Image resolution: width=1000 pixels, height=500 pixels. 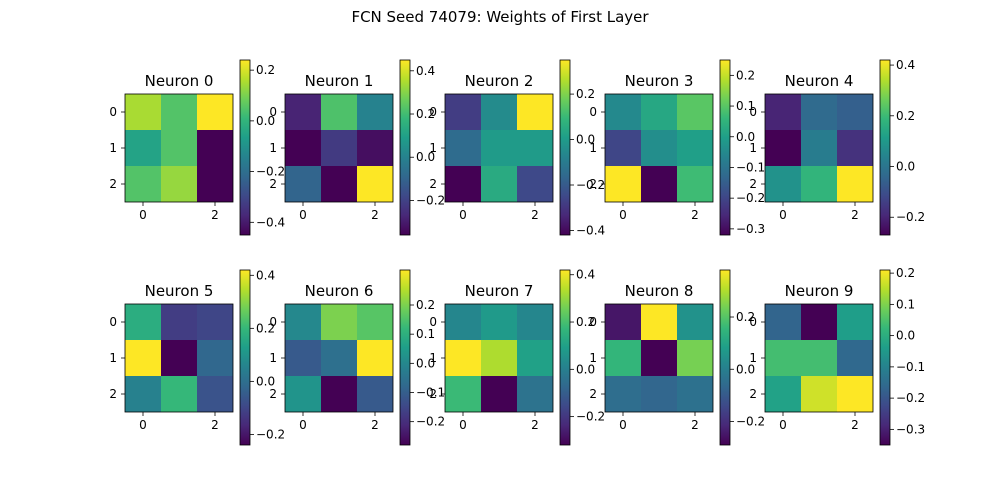 I want to click on panel-neuron-0: Neuron 0 0 2 0 1 2 −0.4 −0.2 0.0 0.2, so click(x=197, y=147).